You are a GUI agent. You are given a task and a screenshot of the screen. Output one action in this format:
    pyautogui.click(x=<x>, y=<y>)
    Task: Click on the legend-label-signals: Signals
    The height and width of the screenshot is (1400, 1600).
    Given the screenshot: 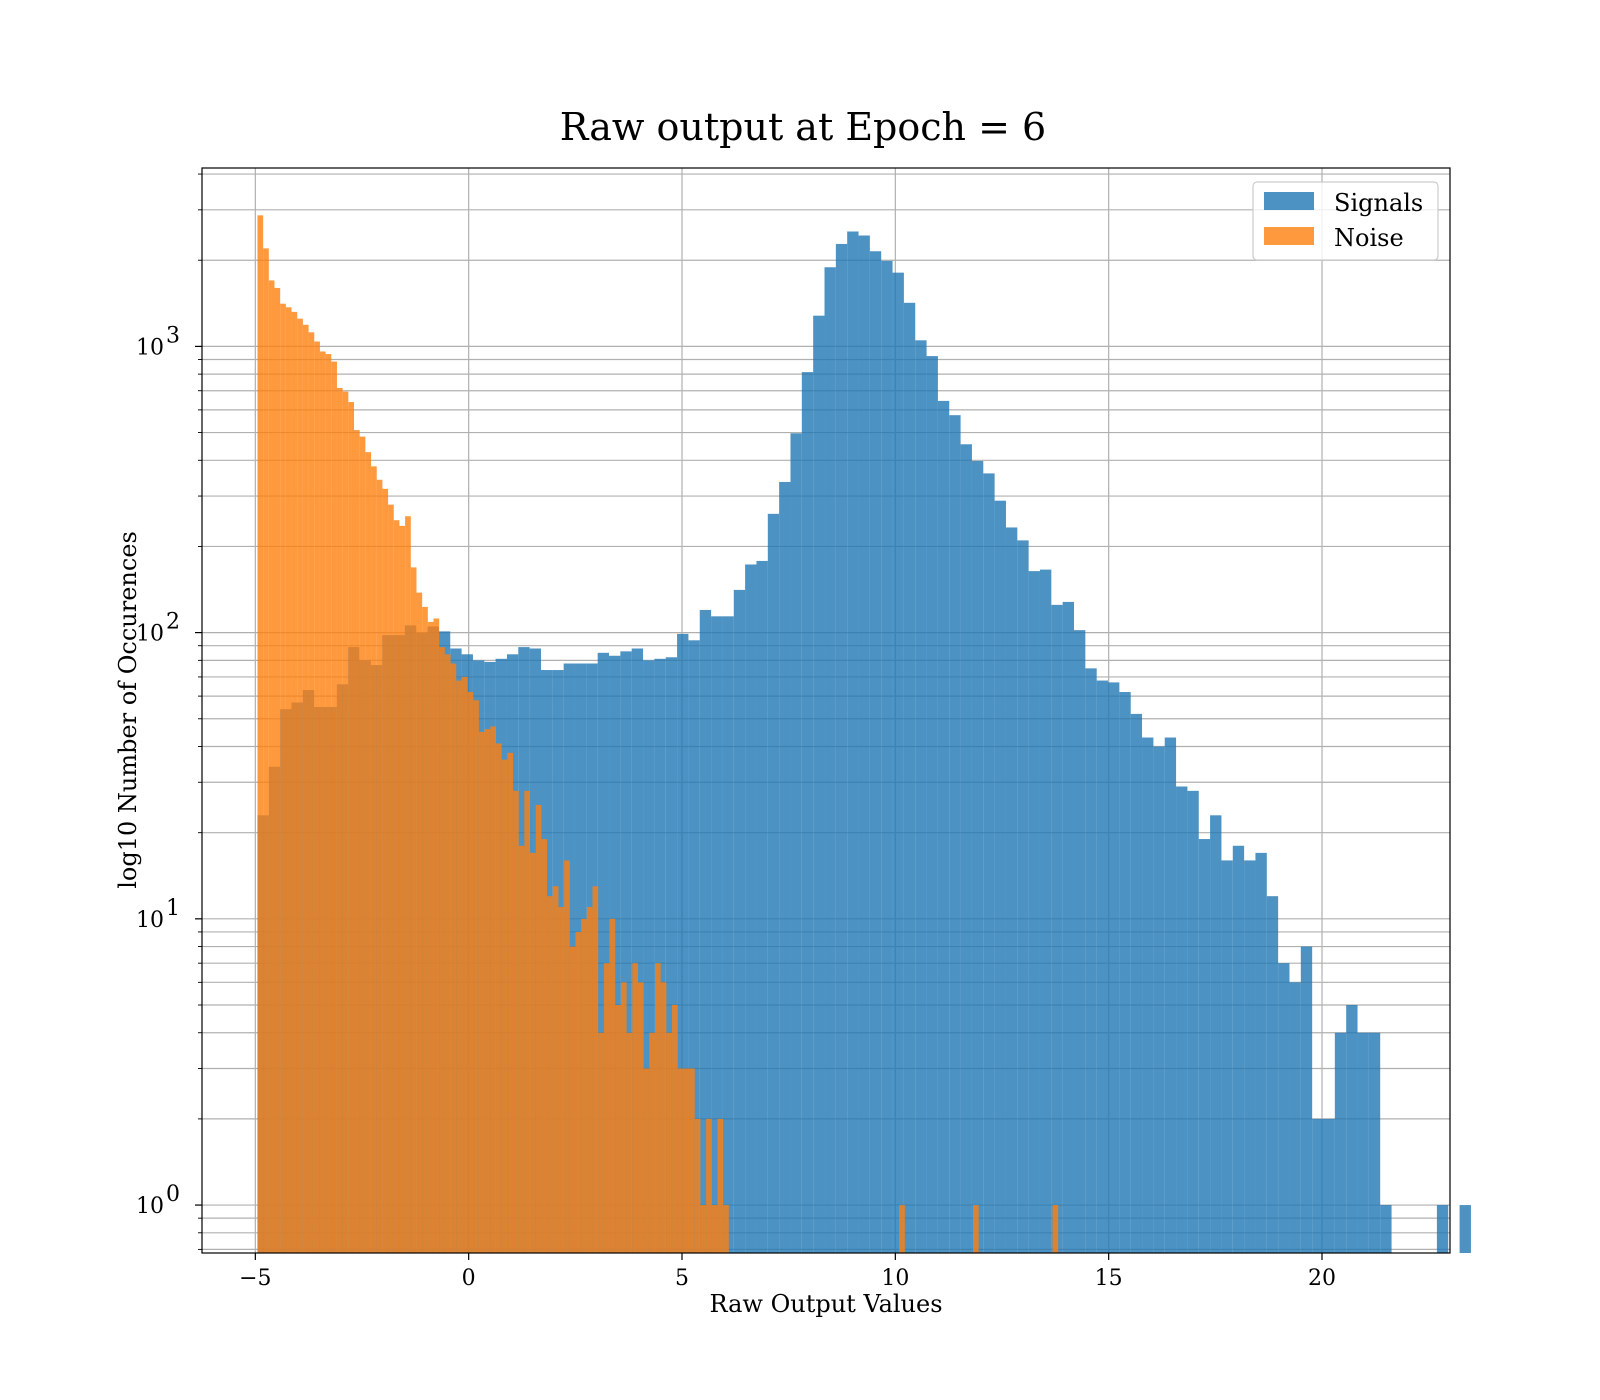 What is the action you would take?
    pyautogui.click(x=1378, y=203)
    